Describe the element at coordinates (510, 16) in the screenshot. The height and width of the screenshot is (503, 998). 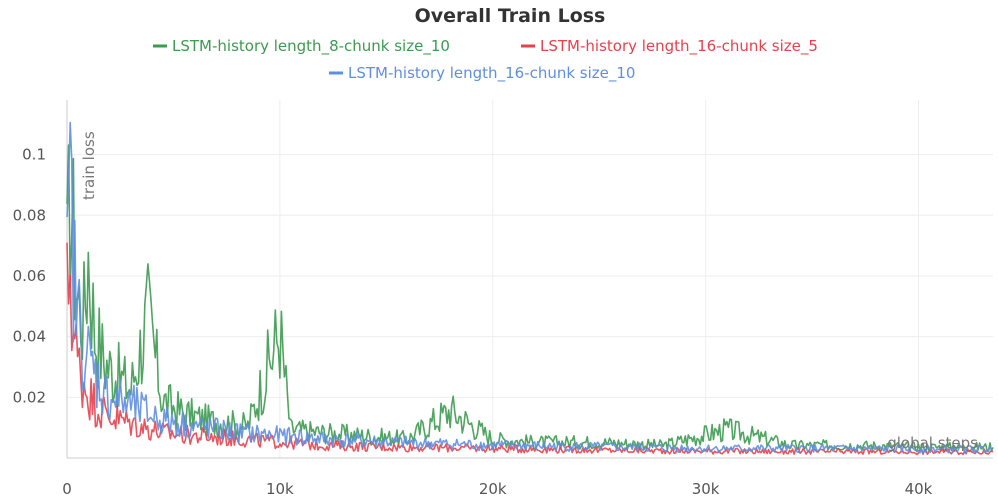
I see `chart-title: Overall Train Loss` at that location.